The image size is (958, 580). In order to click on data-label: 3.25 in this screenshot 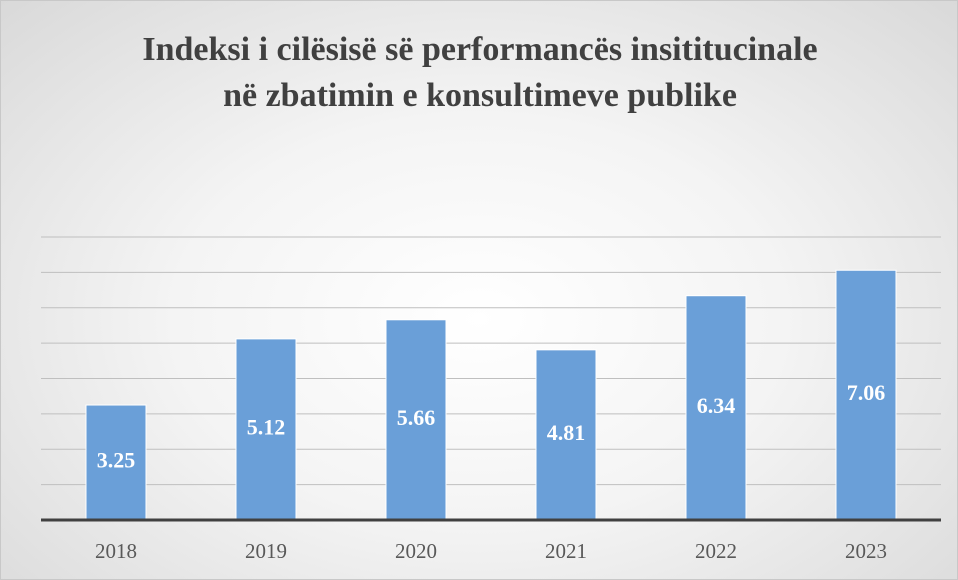, I will do `click(116, 460)`.